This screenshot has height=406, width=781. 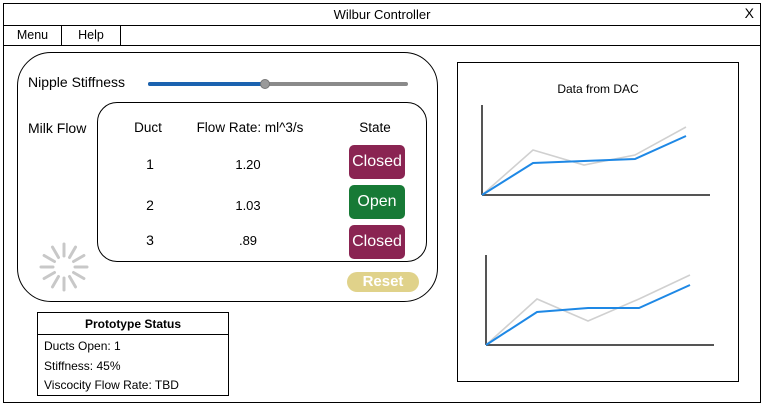 What do you see at coordinates (57, 128) in the screenshot?
I see `milk-flow-label: Milk Flow` at bounding box center [57, 128].